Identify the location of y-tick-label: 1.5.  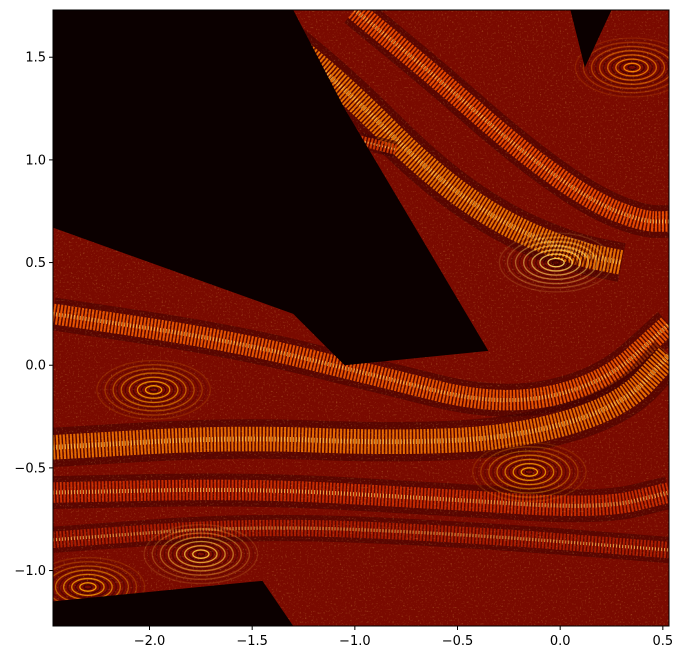
(35, 58).